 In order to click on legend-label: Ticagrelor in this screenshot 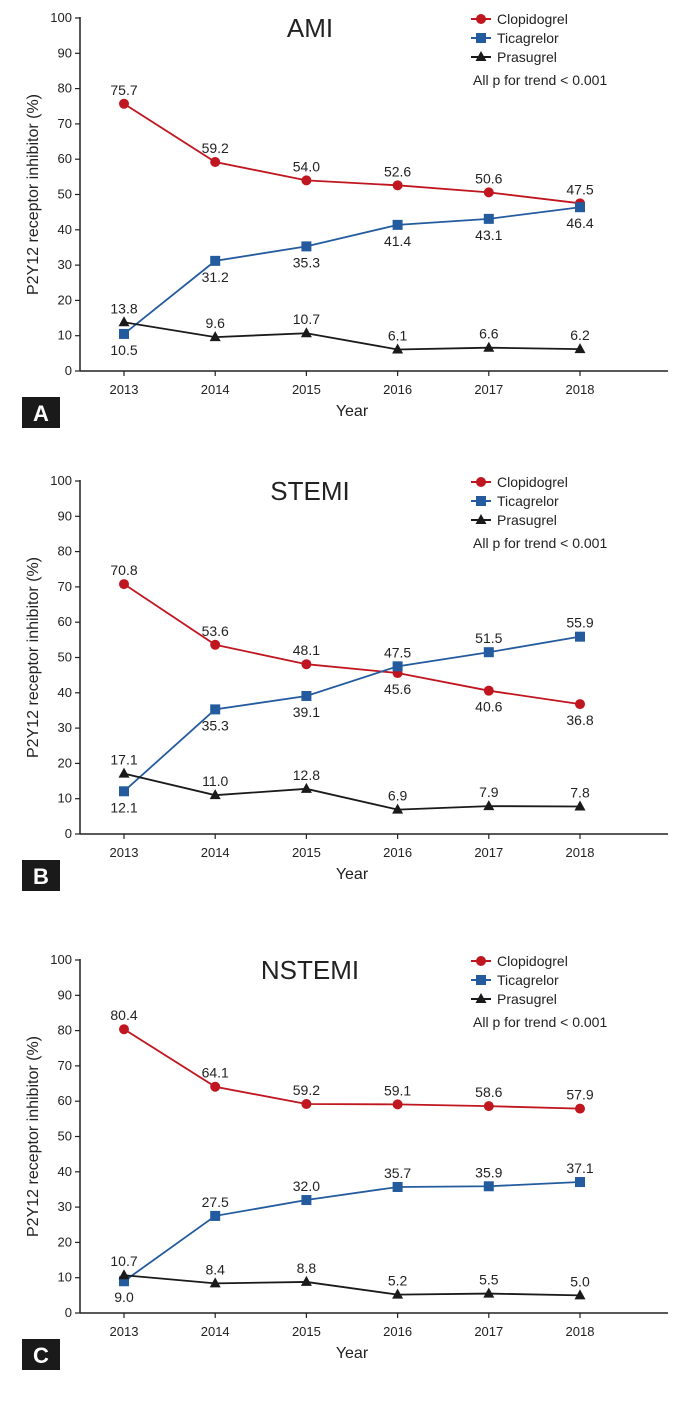, I will do `click(528, 501)`.